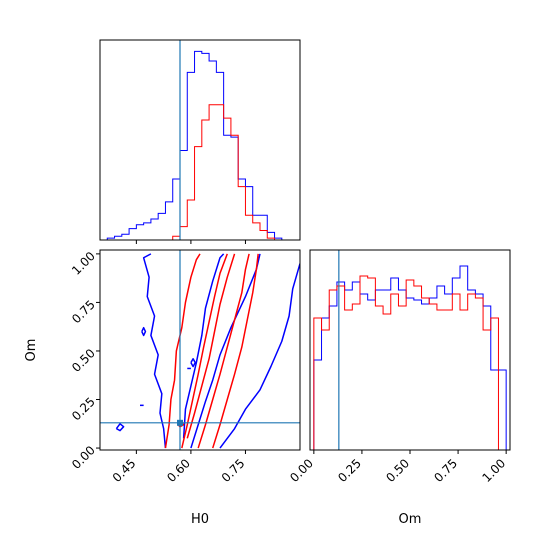  Describe the element at coordinates (31, 350) in the screenshot. I see `y-axis-label-om: Om` at that location.